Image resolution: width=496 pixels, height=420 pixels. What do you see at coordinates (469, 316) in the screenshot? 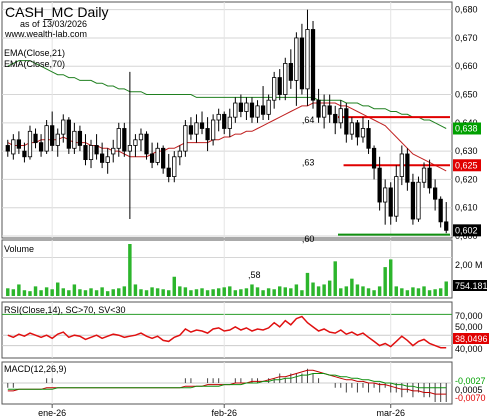
I see `rsi-tick-70: 70,000` at bounding box center [469, 316].